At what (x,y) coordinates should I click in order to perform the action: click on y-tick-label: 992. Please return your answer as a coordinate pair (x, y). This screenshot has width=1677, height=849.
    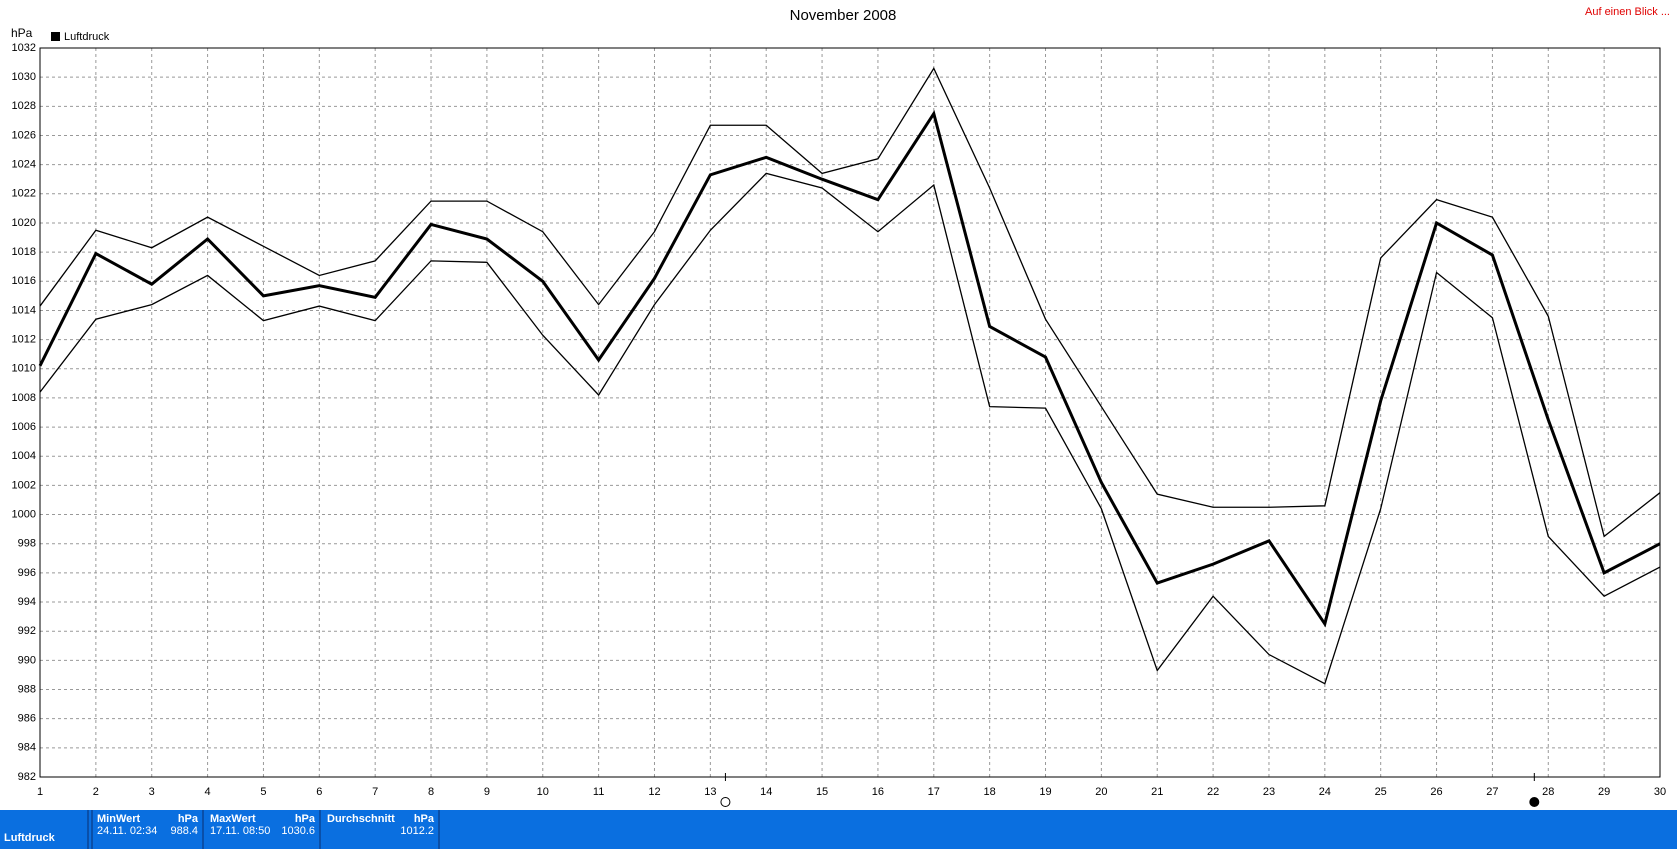
    Looking at the image, I should click on (27, 631).